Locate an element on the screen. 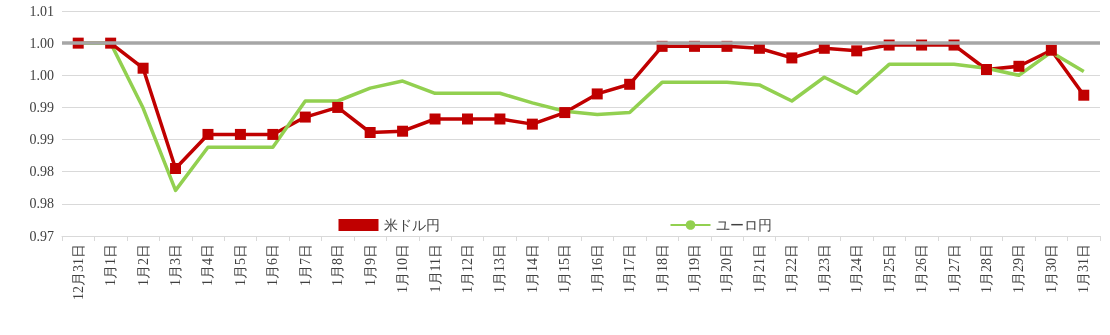  x-tick-label: 1月3日 is located at coordinates (176, 265).